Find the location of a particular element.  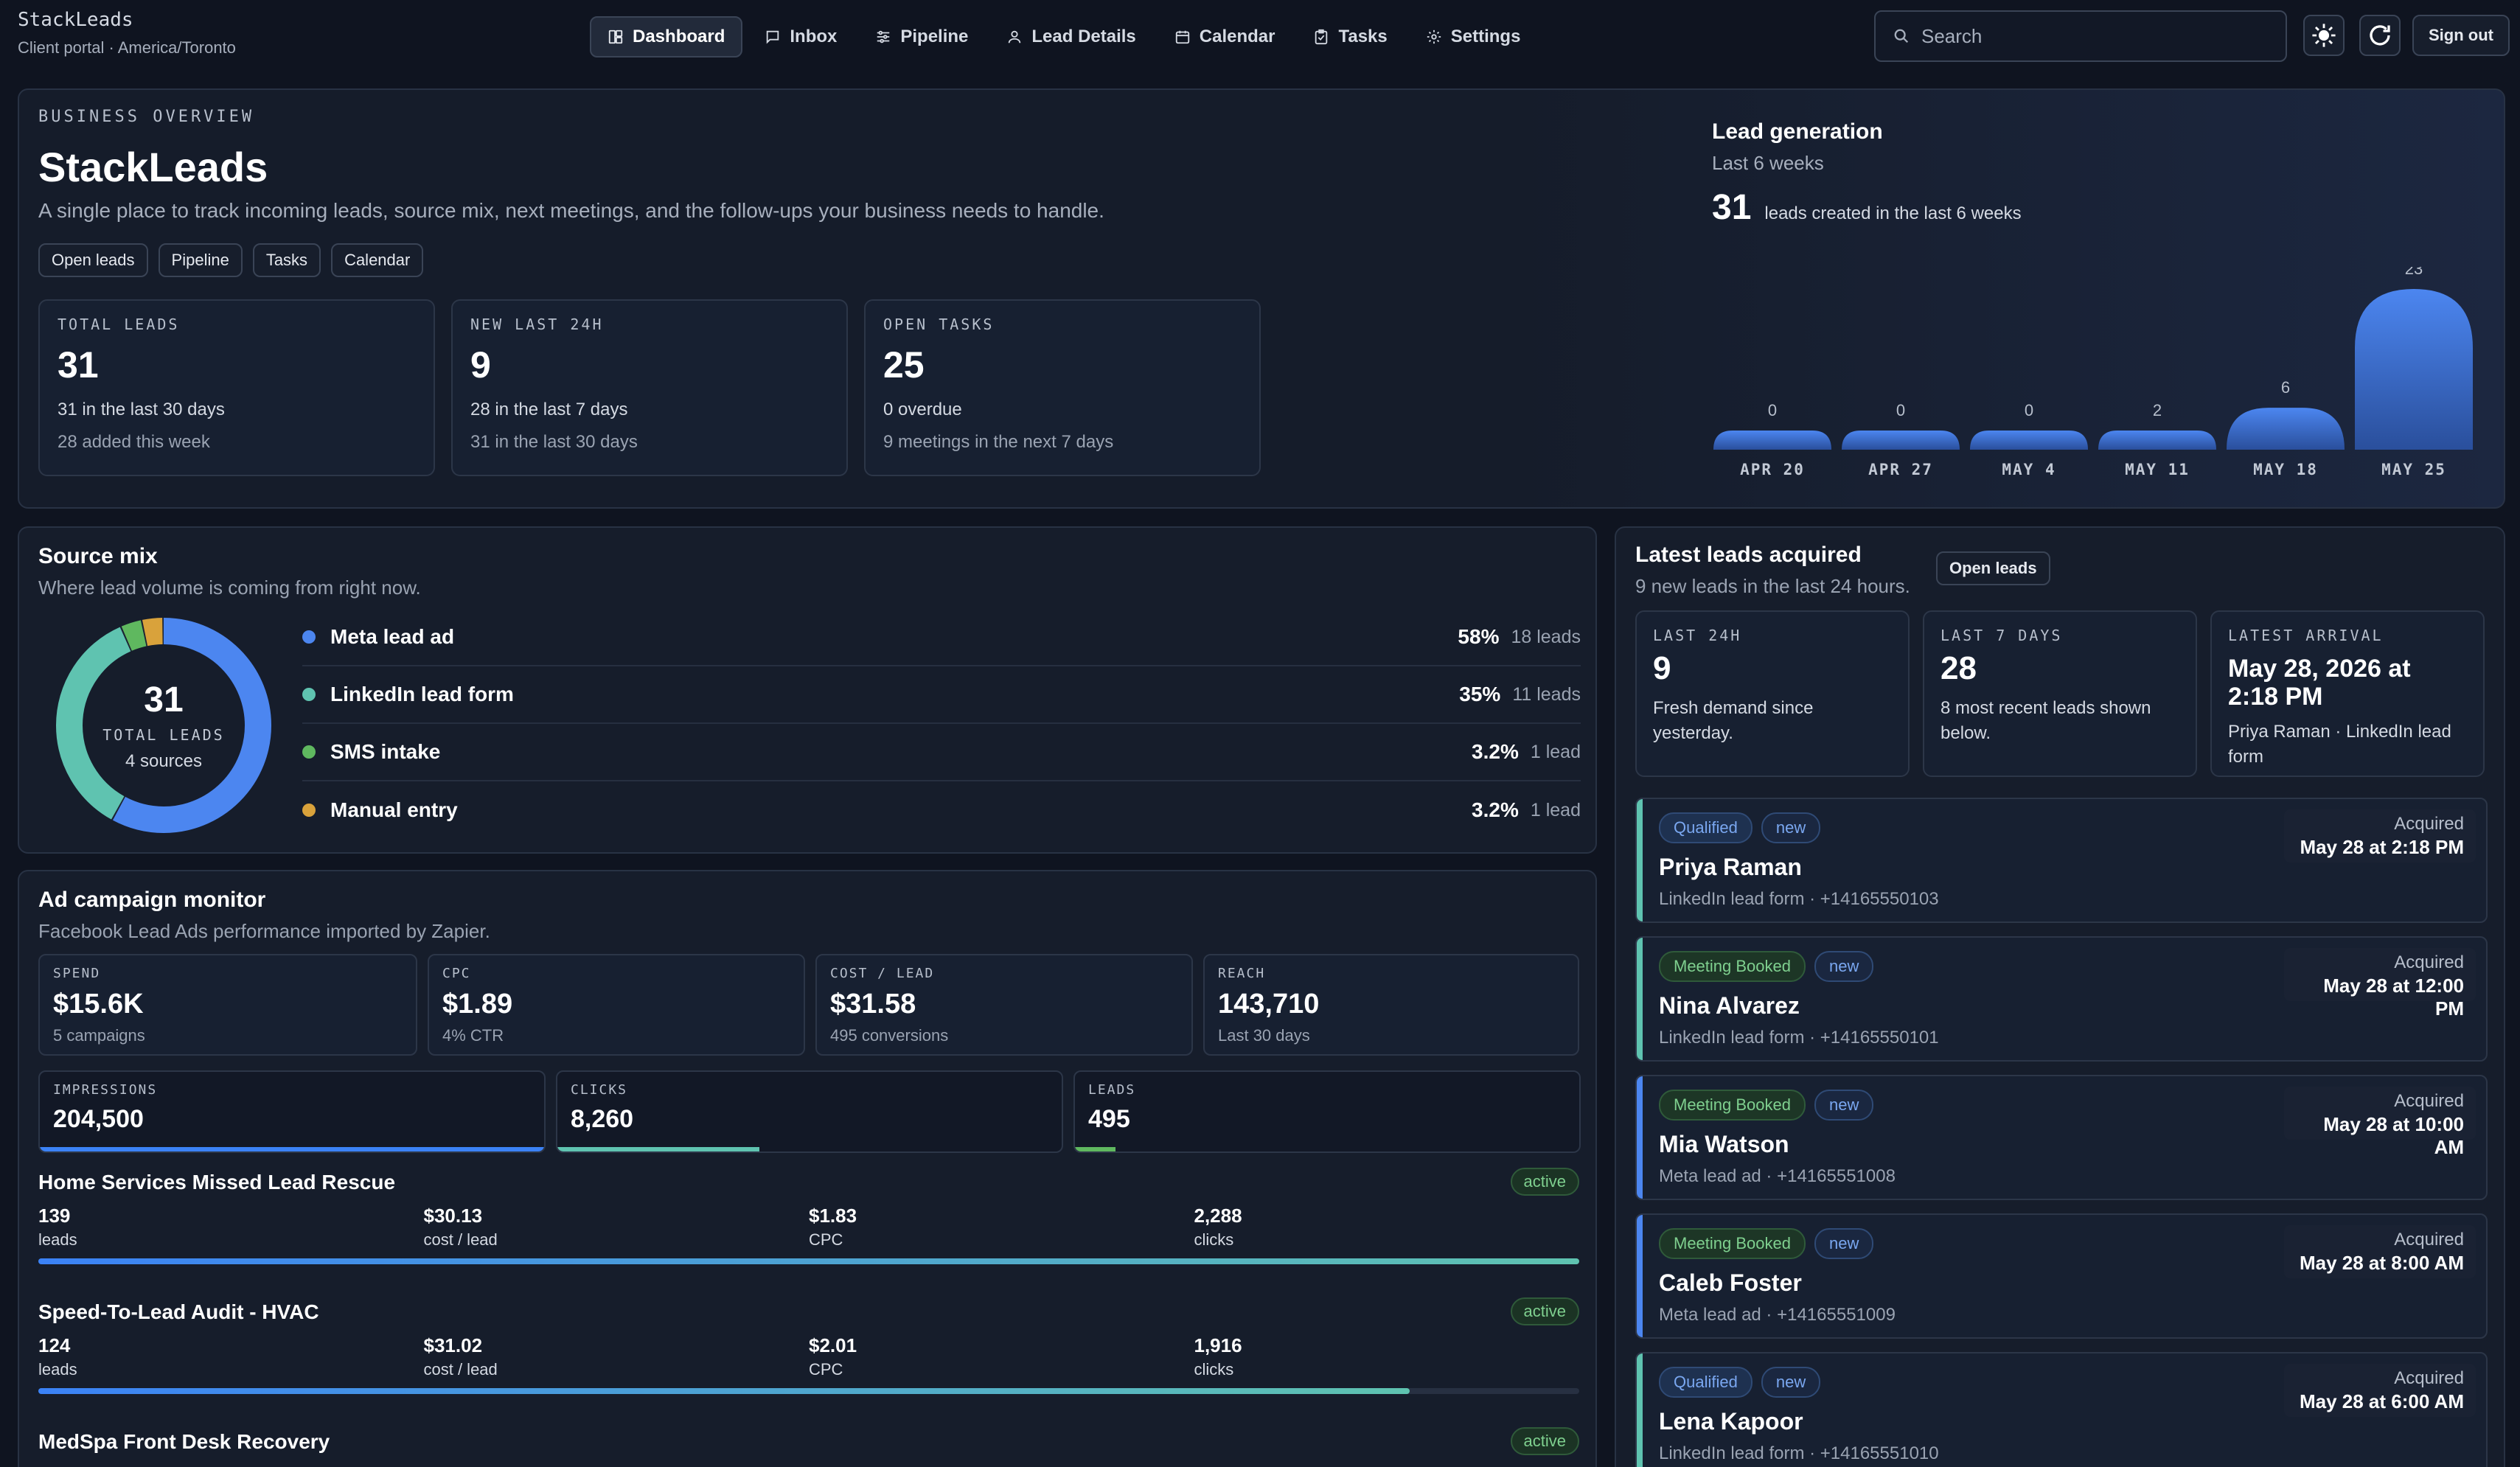

open-leads-link: Open leads is located at coordinates (93, 260).